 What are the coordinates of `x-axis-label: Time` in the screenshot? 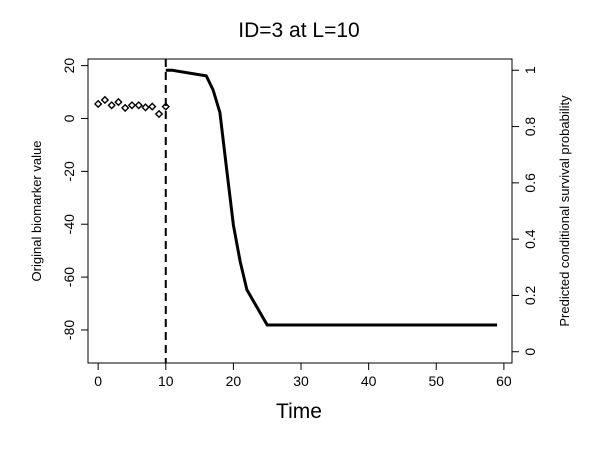 It's located at (299, 411).